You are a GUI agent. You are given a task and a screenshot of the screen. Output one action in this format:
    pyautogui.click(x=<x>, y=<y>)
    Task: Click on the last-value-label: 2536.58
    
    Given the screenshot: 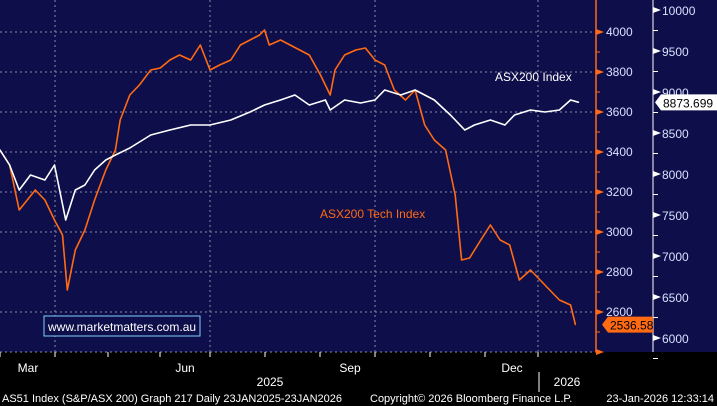 What is the action you would take?
    pyautogui.click(x=632, y=326)
    